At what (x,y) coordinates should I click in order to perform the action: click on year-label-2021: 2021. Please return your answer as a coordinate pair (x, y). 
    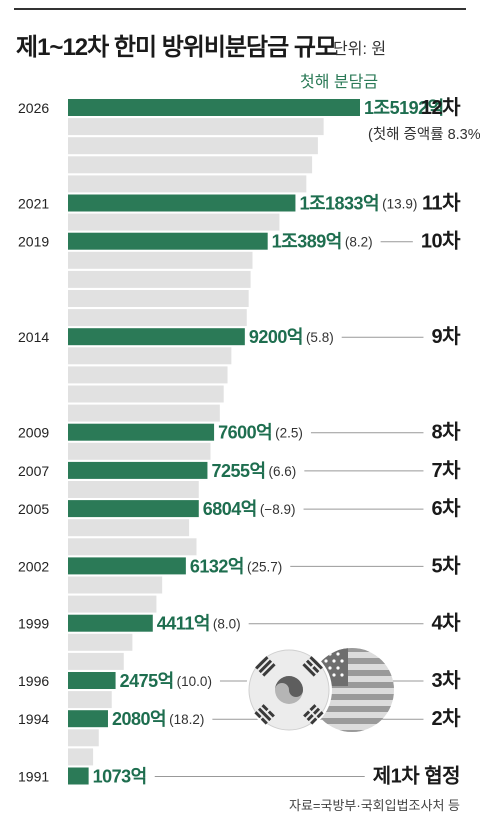
    Looking at the image, I should click on (33, 204).